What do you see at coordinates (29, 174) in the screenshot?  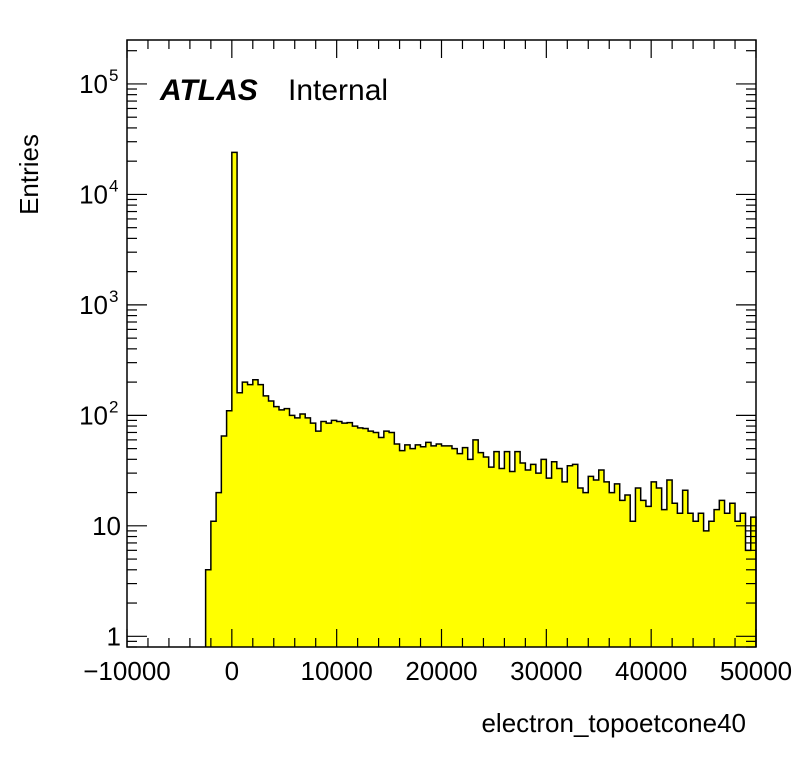 I see `y-axis-title: Entries` at bounding box center [29, 174].